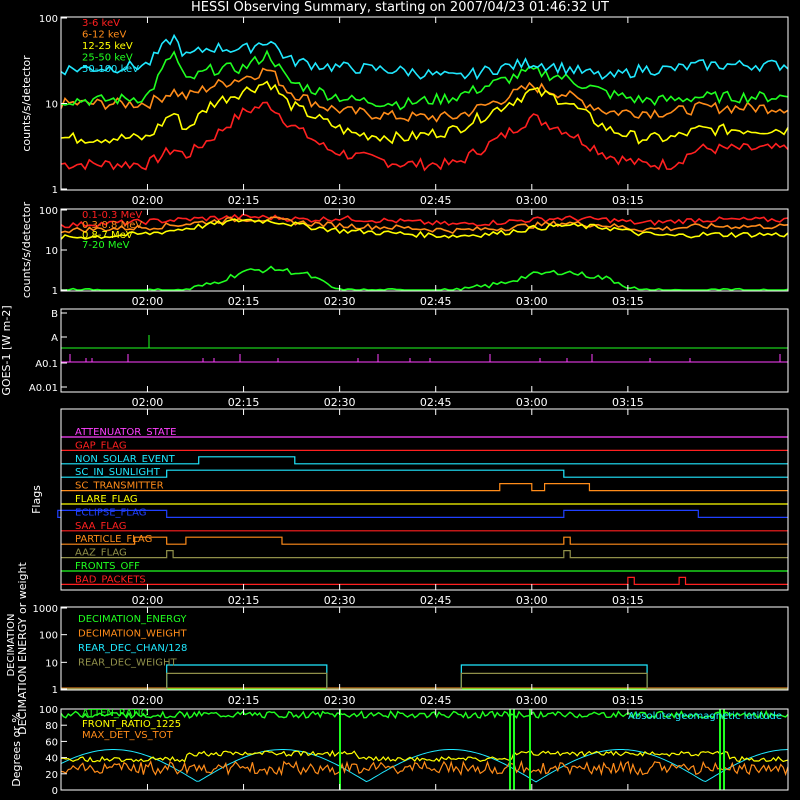  I want to click on legend-entry: 0.8-7 MeV, so click(107, 235).